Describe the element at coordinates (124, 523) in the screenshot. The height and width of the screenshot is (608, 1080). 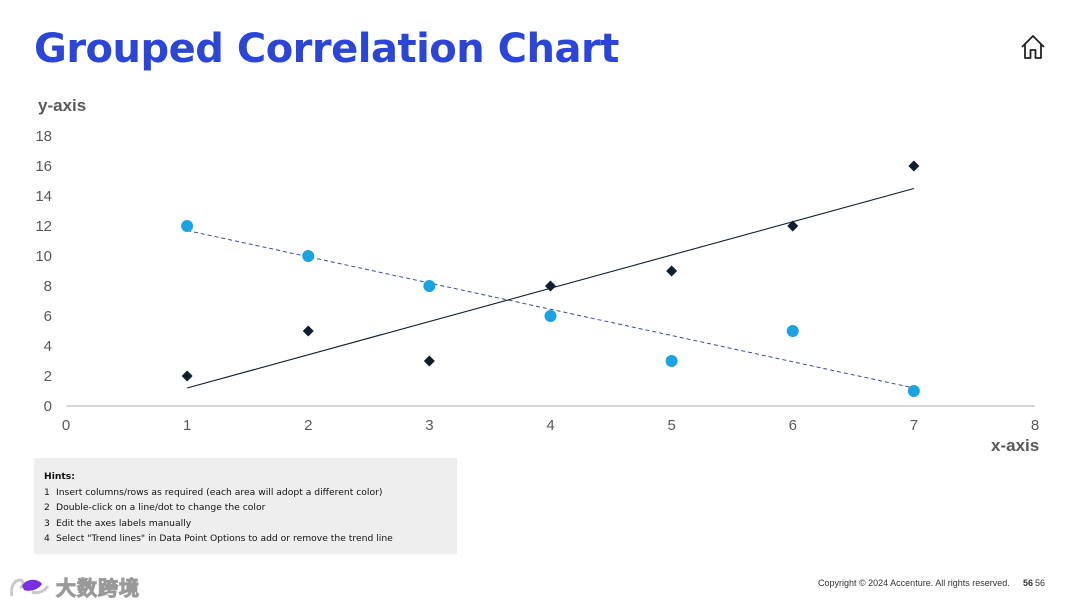
I see `hint-text: Edit the axes labels manually` at that location.